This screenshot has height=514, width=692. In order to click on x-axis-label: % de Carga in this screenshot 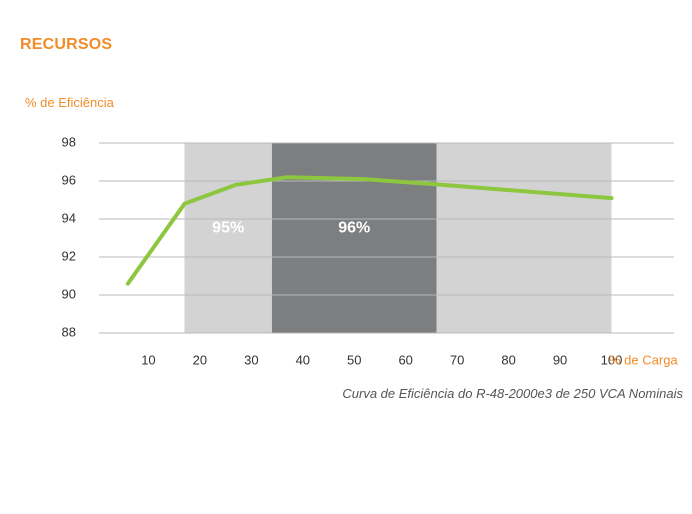, I will do `click(643, 359)`.